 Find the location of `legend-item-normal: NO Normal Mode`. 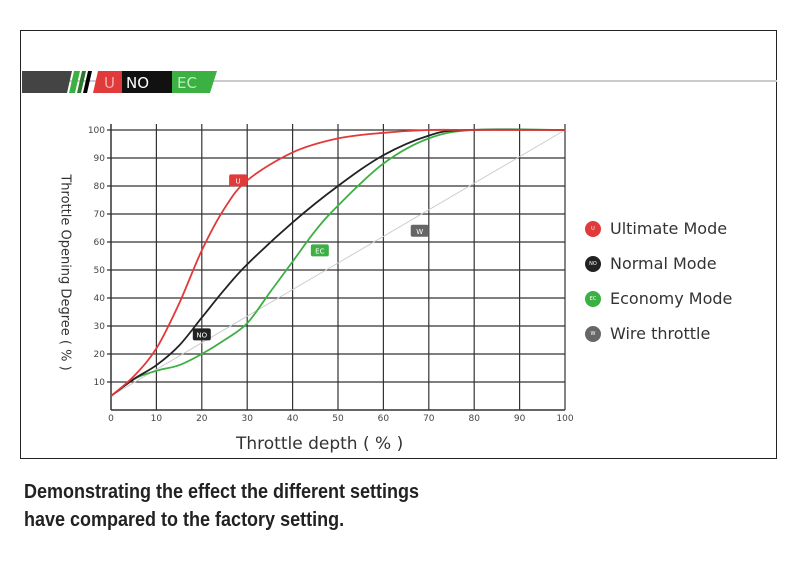

legend-item-normal: NO Normal Mode is located at coordinates (658, 263).